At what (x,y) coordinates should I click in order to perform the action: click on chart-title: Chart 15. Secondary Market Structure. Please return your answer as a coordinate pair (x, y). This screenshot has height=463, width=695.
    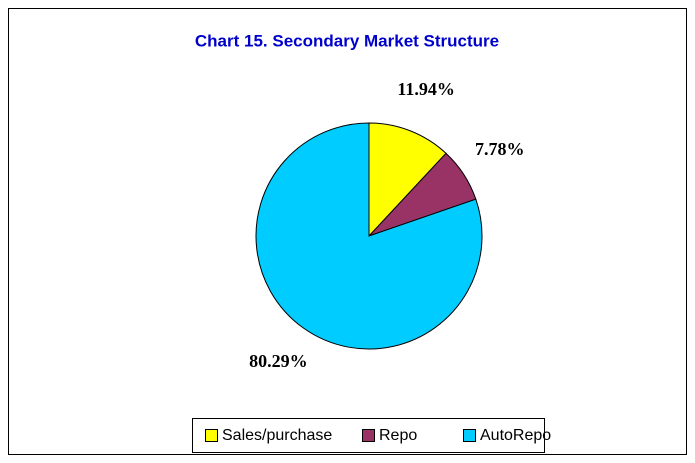
    Looking at the image, I should click on (347, 40).